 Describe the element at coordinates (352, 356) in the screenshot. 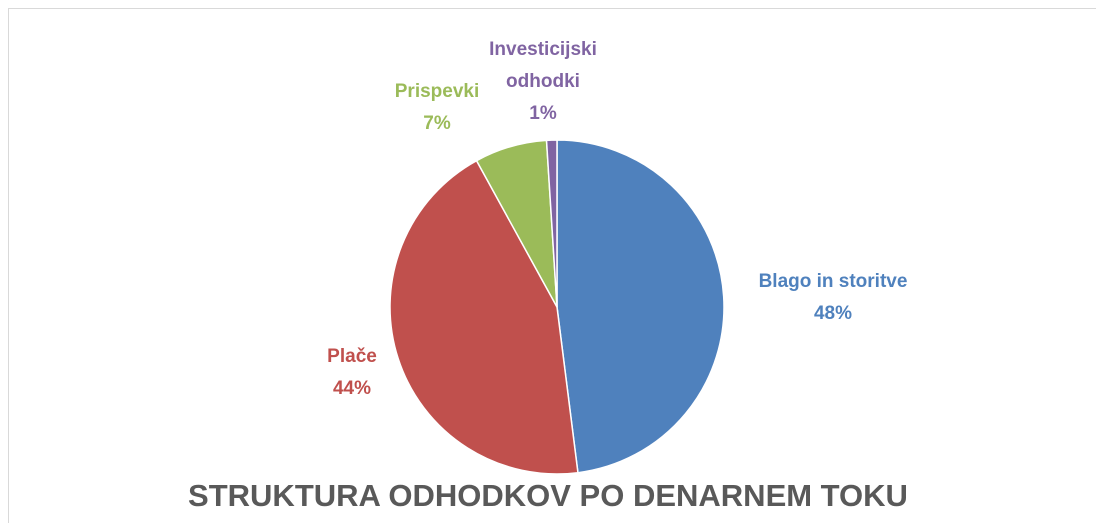

I see `slice-name: Plače` at that location.